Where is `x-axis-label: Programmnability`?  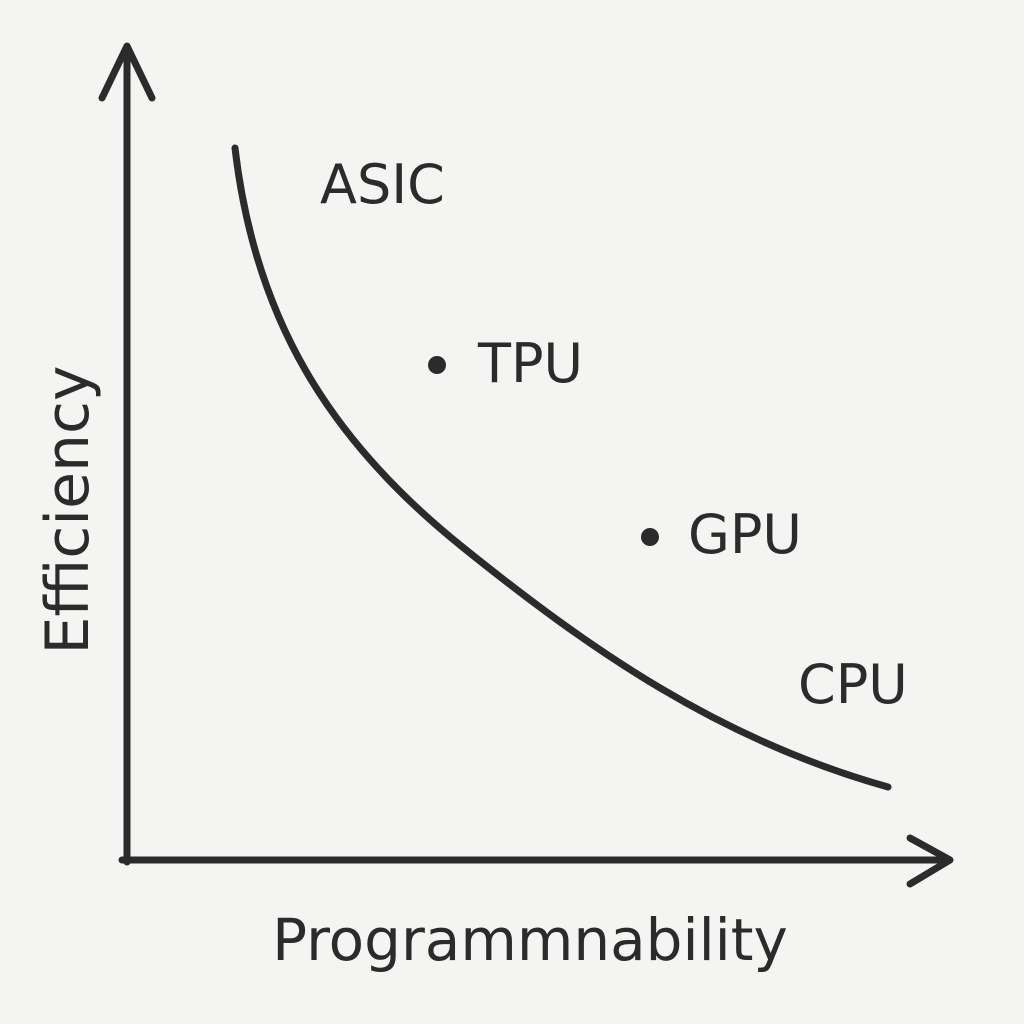 x-axis-label: Programmnability is located at coordinates (530, 940).